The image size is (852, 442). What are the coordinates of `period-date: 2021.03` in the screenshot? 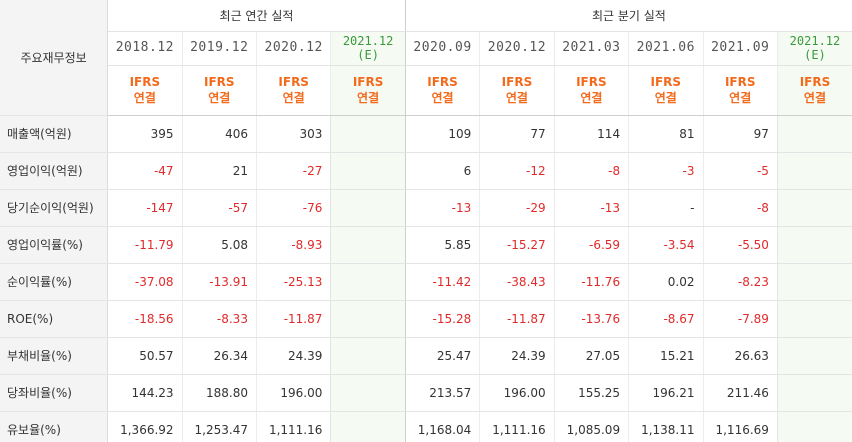 It's located at (591, 47).